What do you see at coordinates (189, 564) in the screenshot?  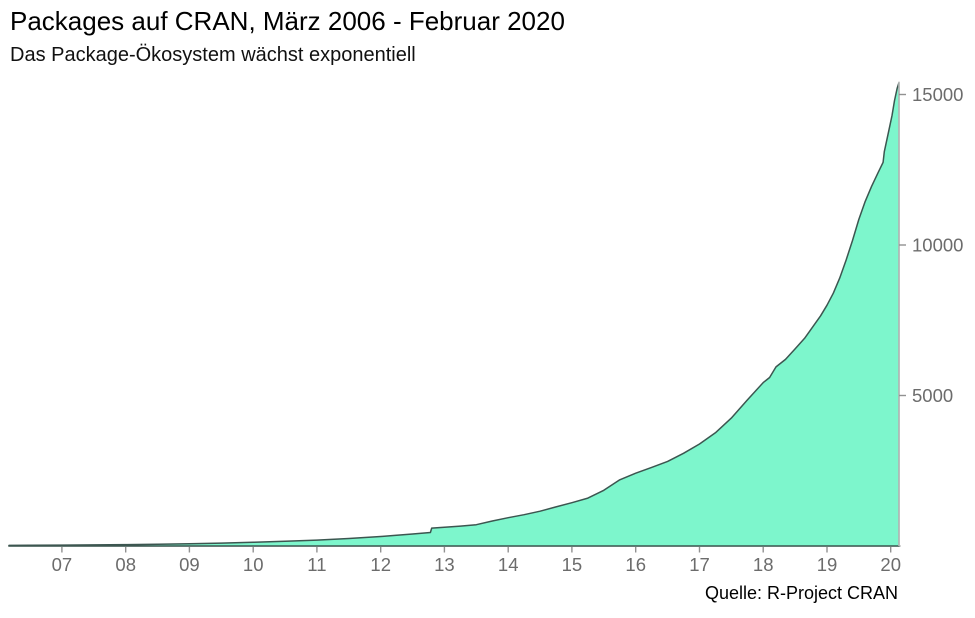 I see `x-tick-label: 09` at bounding box center [189, 564].